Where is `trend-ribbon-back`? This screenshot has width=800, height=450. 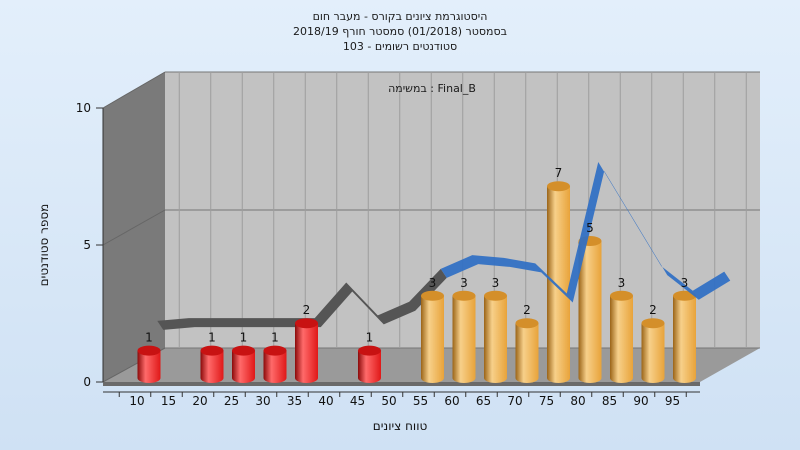
trend-ribbon-back is located at coordinates (302, 299).